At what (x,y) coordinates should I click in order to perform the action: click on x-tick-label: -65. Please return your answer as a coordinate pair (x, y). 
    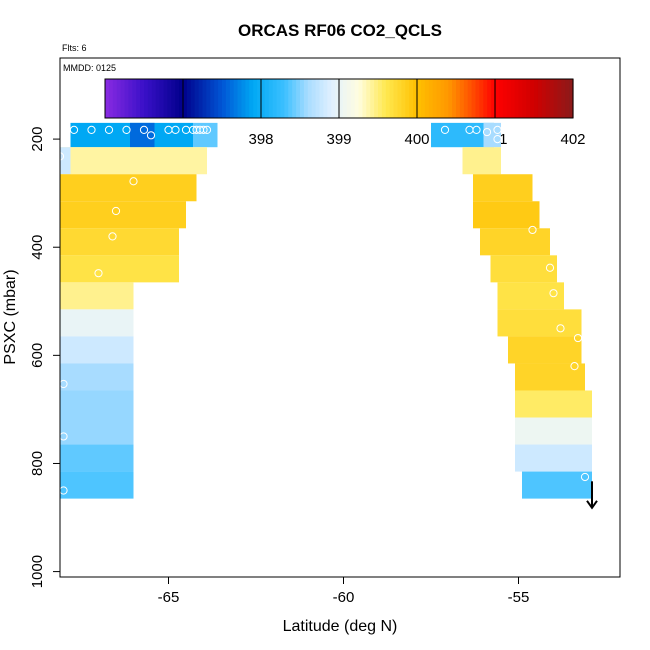
    Looking at the image, I should click on (169, 597).